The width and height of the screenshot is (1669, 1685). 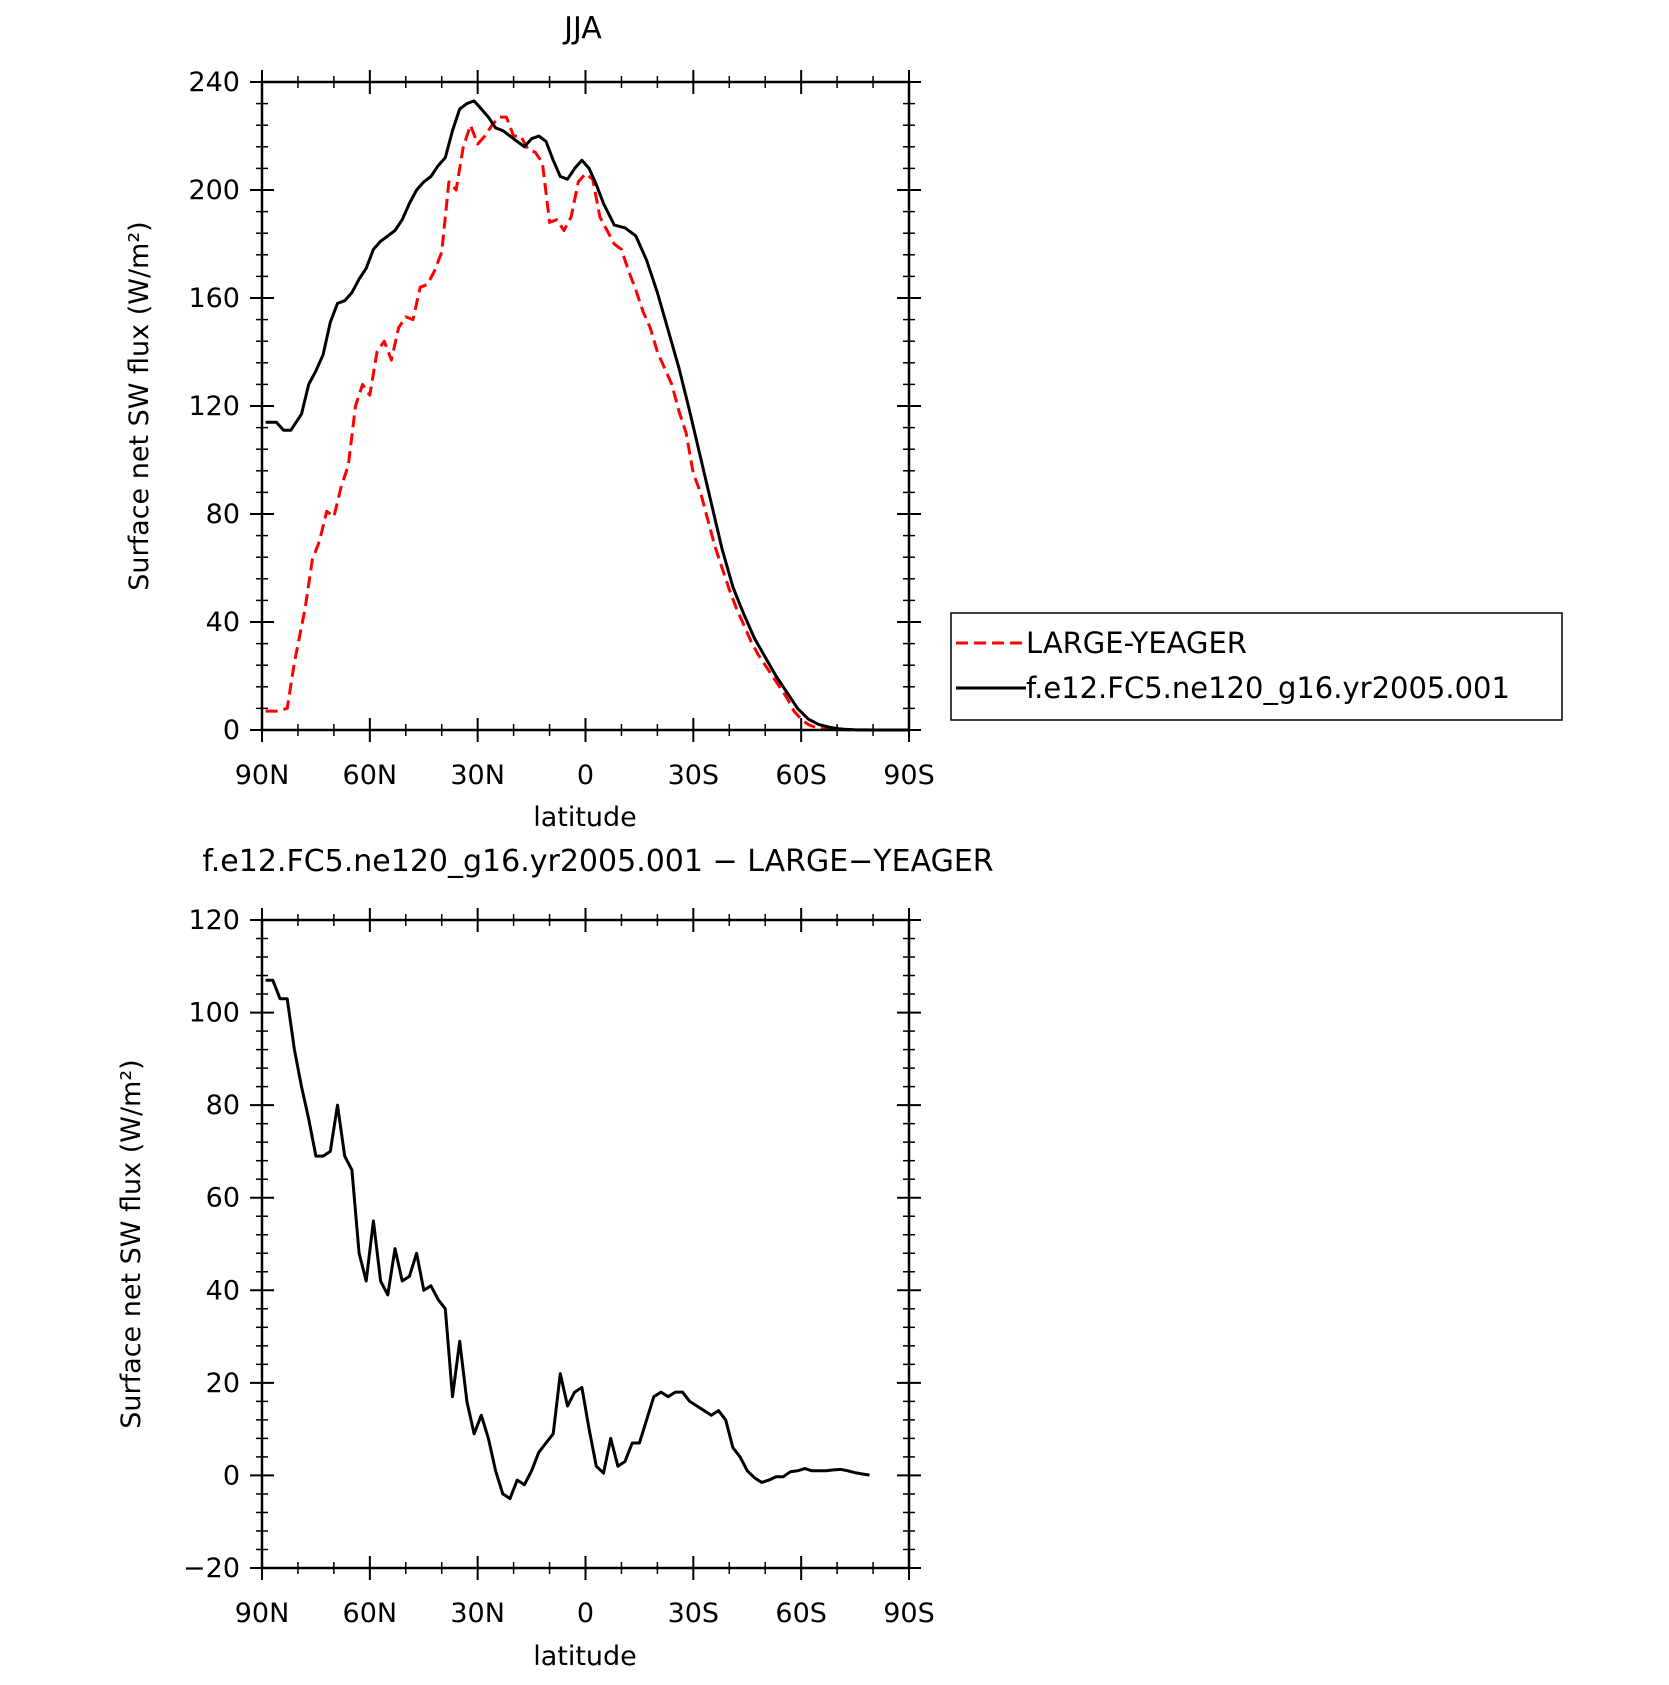 I want to click on top-panel-series, so click(x=587, y=415).